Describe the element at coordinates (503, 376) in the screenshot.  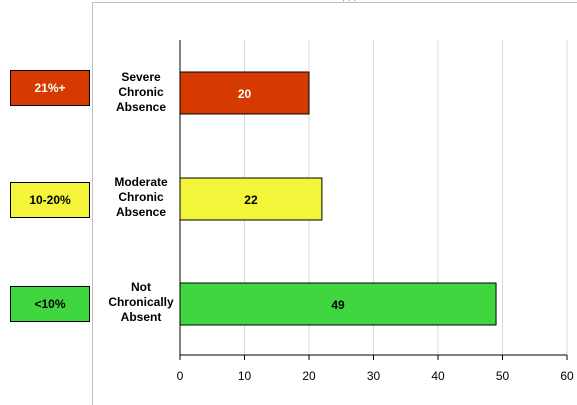
I see `x-tick-label: 50` at that location.